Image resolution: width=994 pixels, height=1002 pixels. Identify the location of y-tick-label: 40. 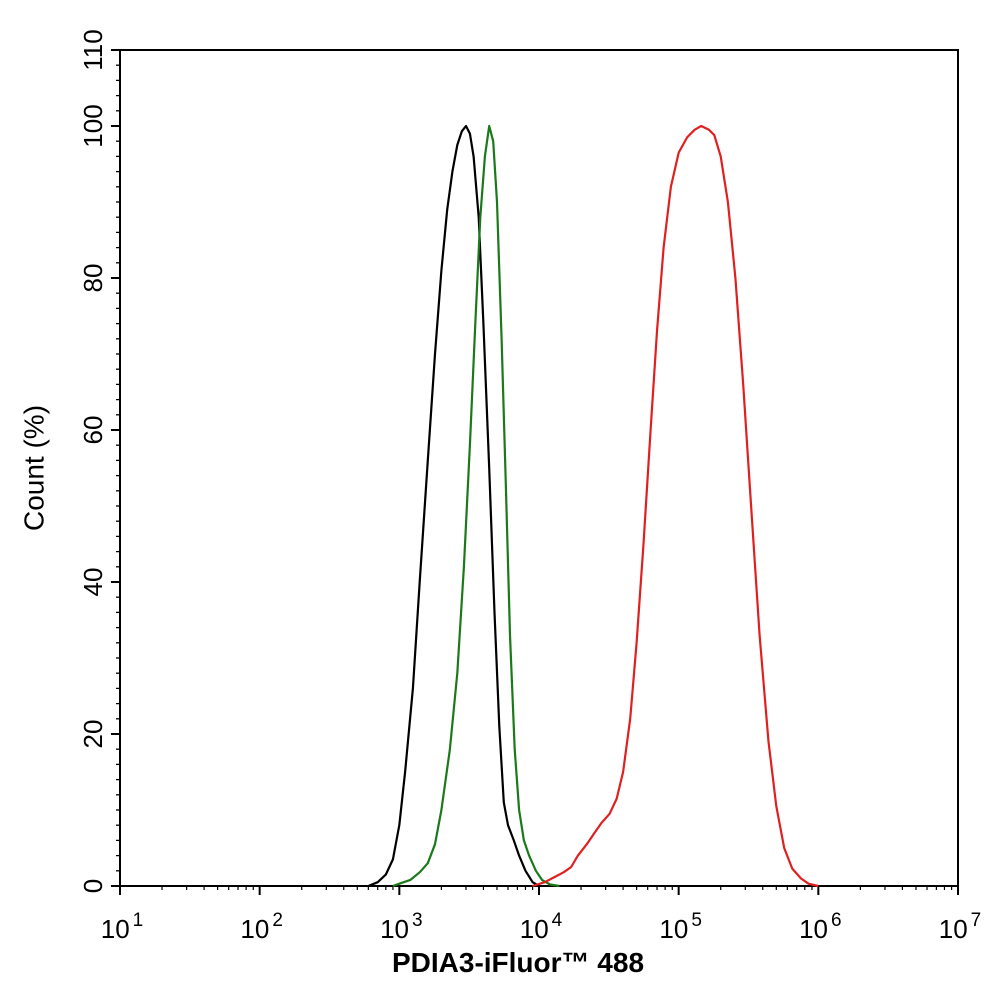
(93, 582).